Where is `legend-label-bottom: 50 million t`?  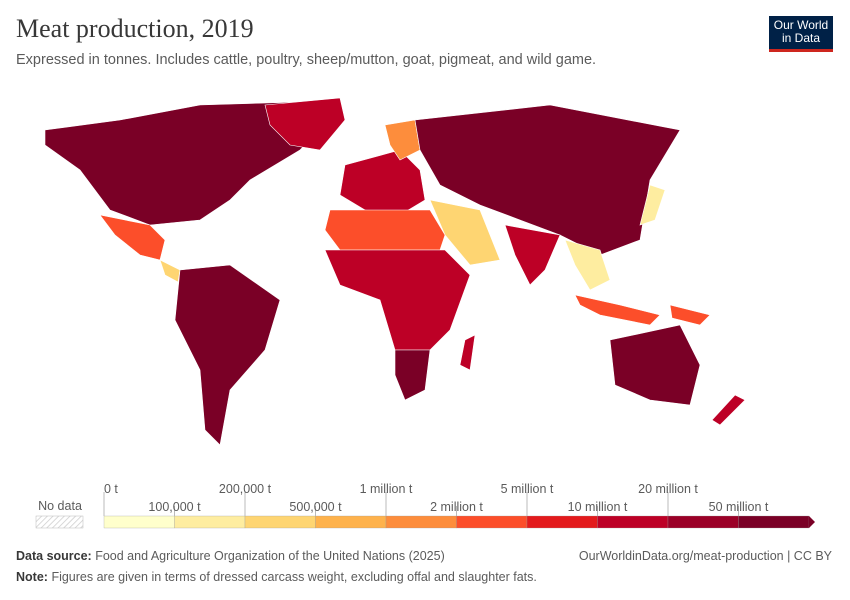 legend-label-bottom: 50 million t is located at coordinates (739, 507).